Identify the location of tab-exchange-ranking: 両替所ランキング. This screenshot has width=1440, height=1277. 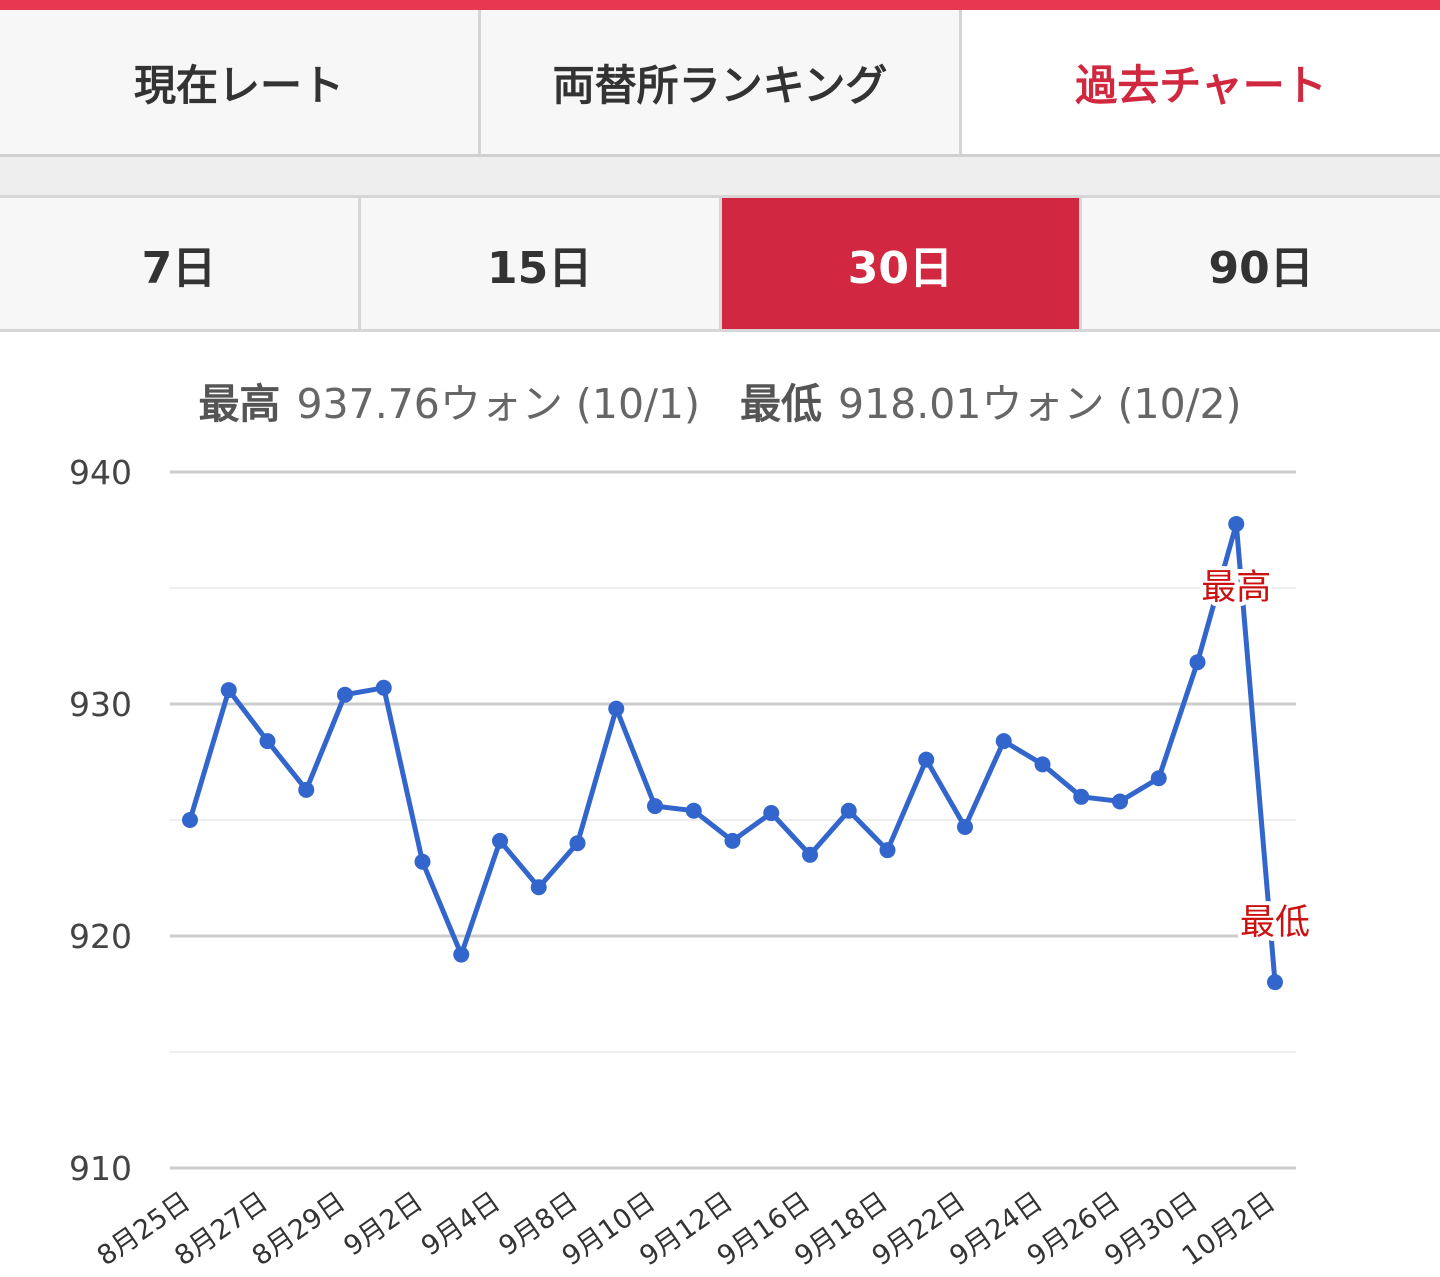
(721, 82).